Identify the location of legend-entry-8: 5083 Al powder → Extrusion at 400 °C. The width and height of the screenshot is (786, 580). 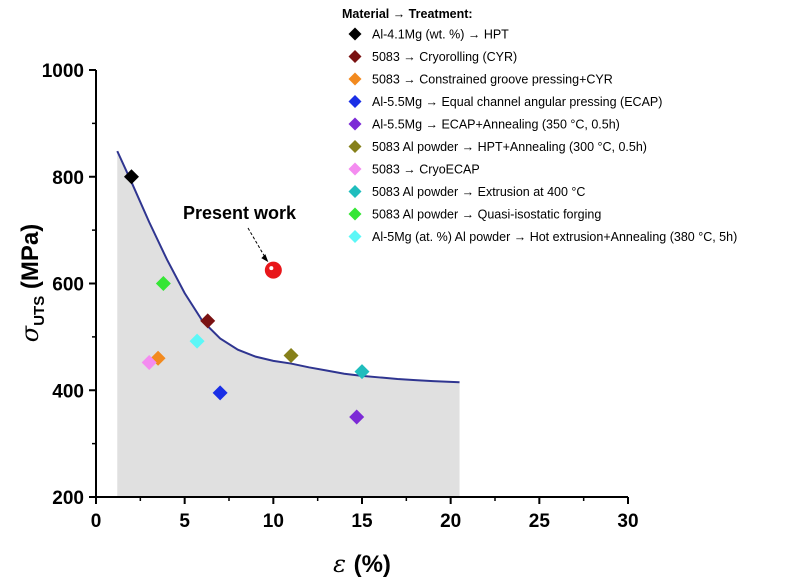
(478, 192).